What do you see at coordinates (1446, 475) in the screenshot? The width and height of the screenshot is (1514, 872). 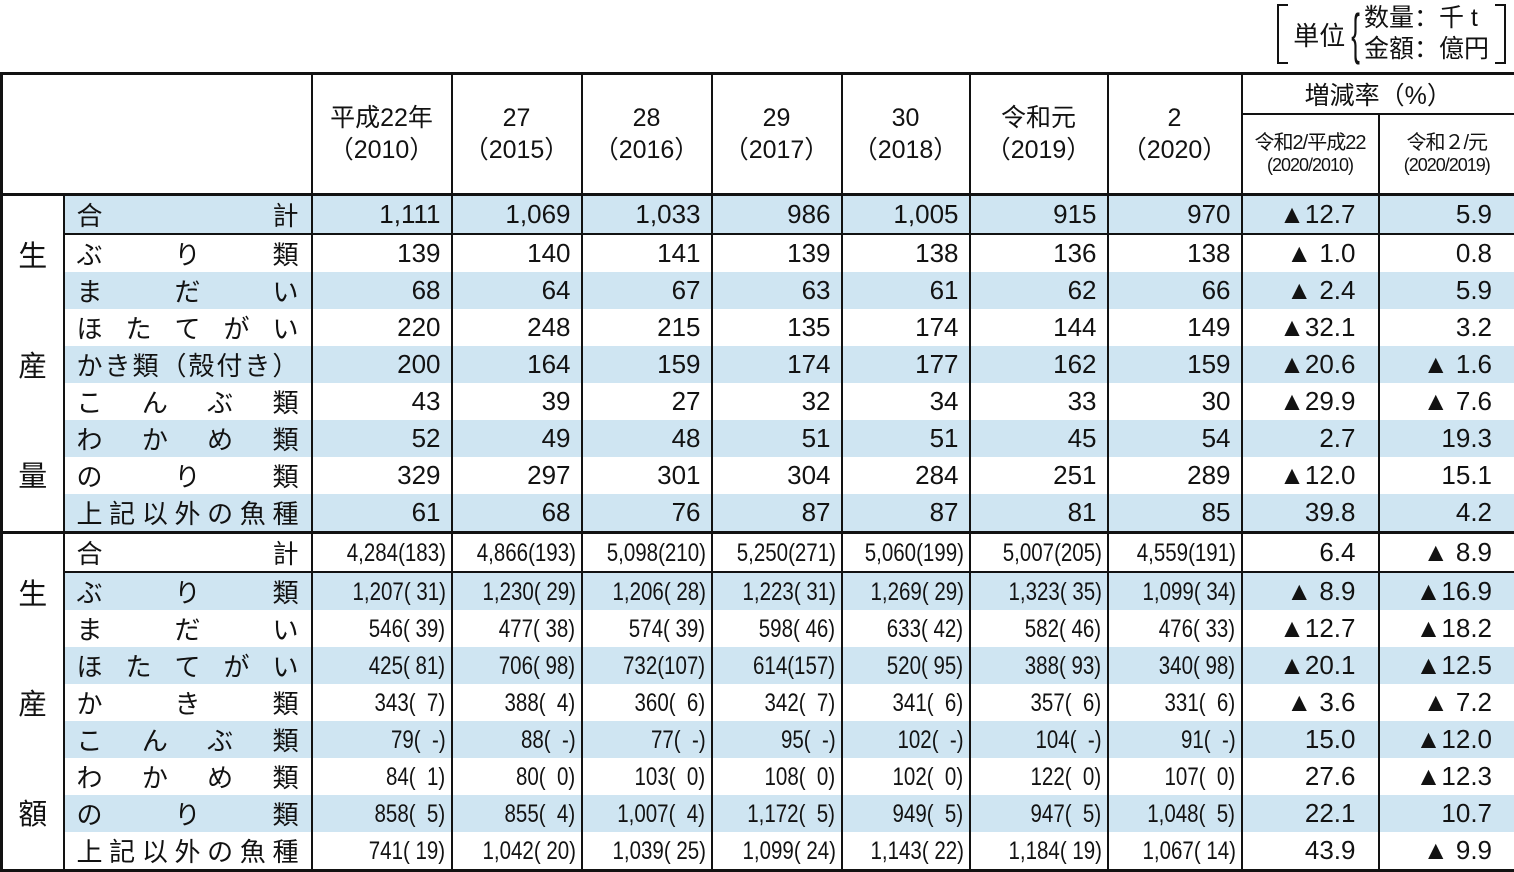 I see `rate-cell: 15.1` at bounding box center [1446, 475].